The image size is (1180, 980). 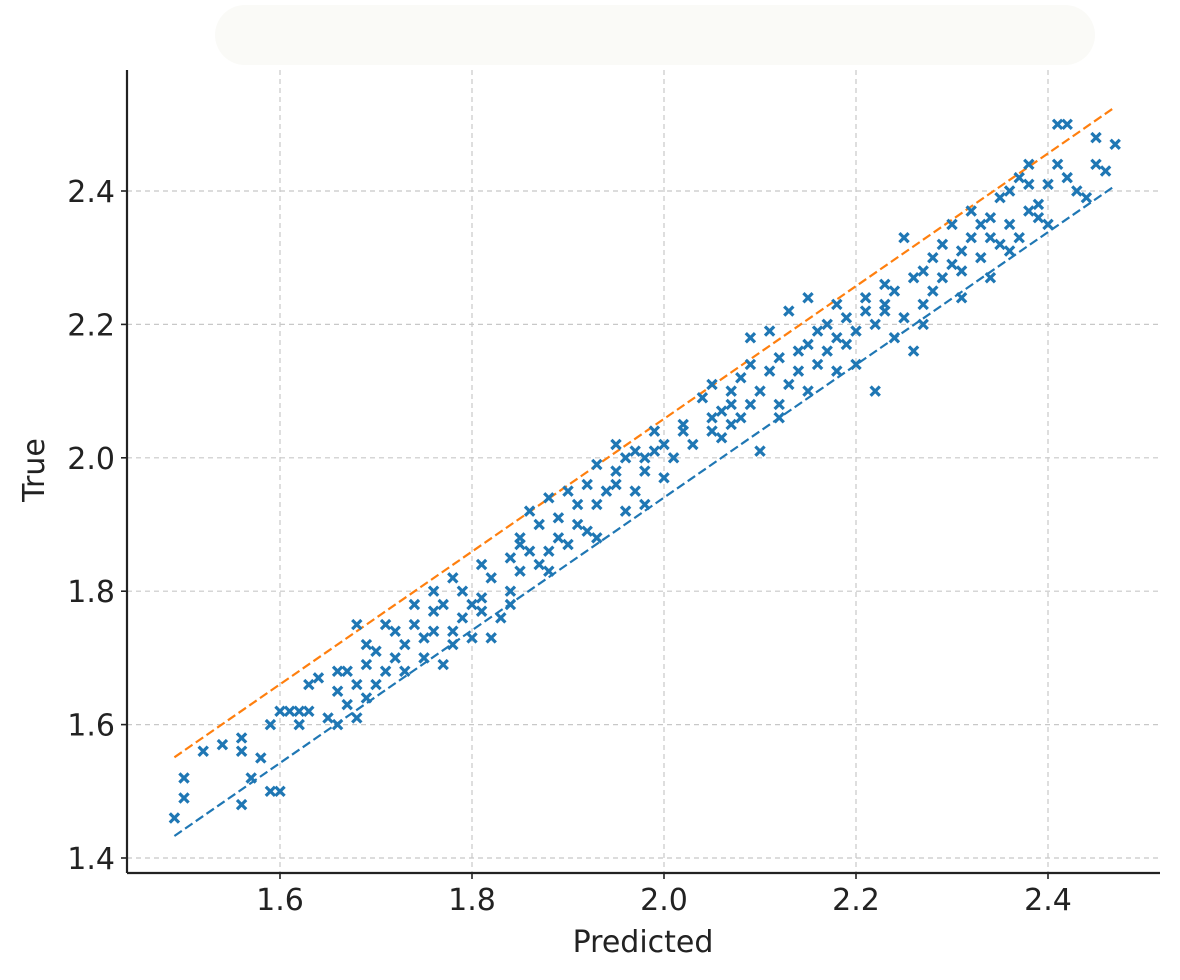 I want to click on x-tick-label: 2.4, so click(x=1048, y=900).